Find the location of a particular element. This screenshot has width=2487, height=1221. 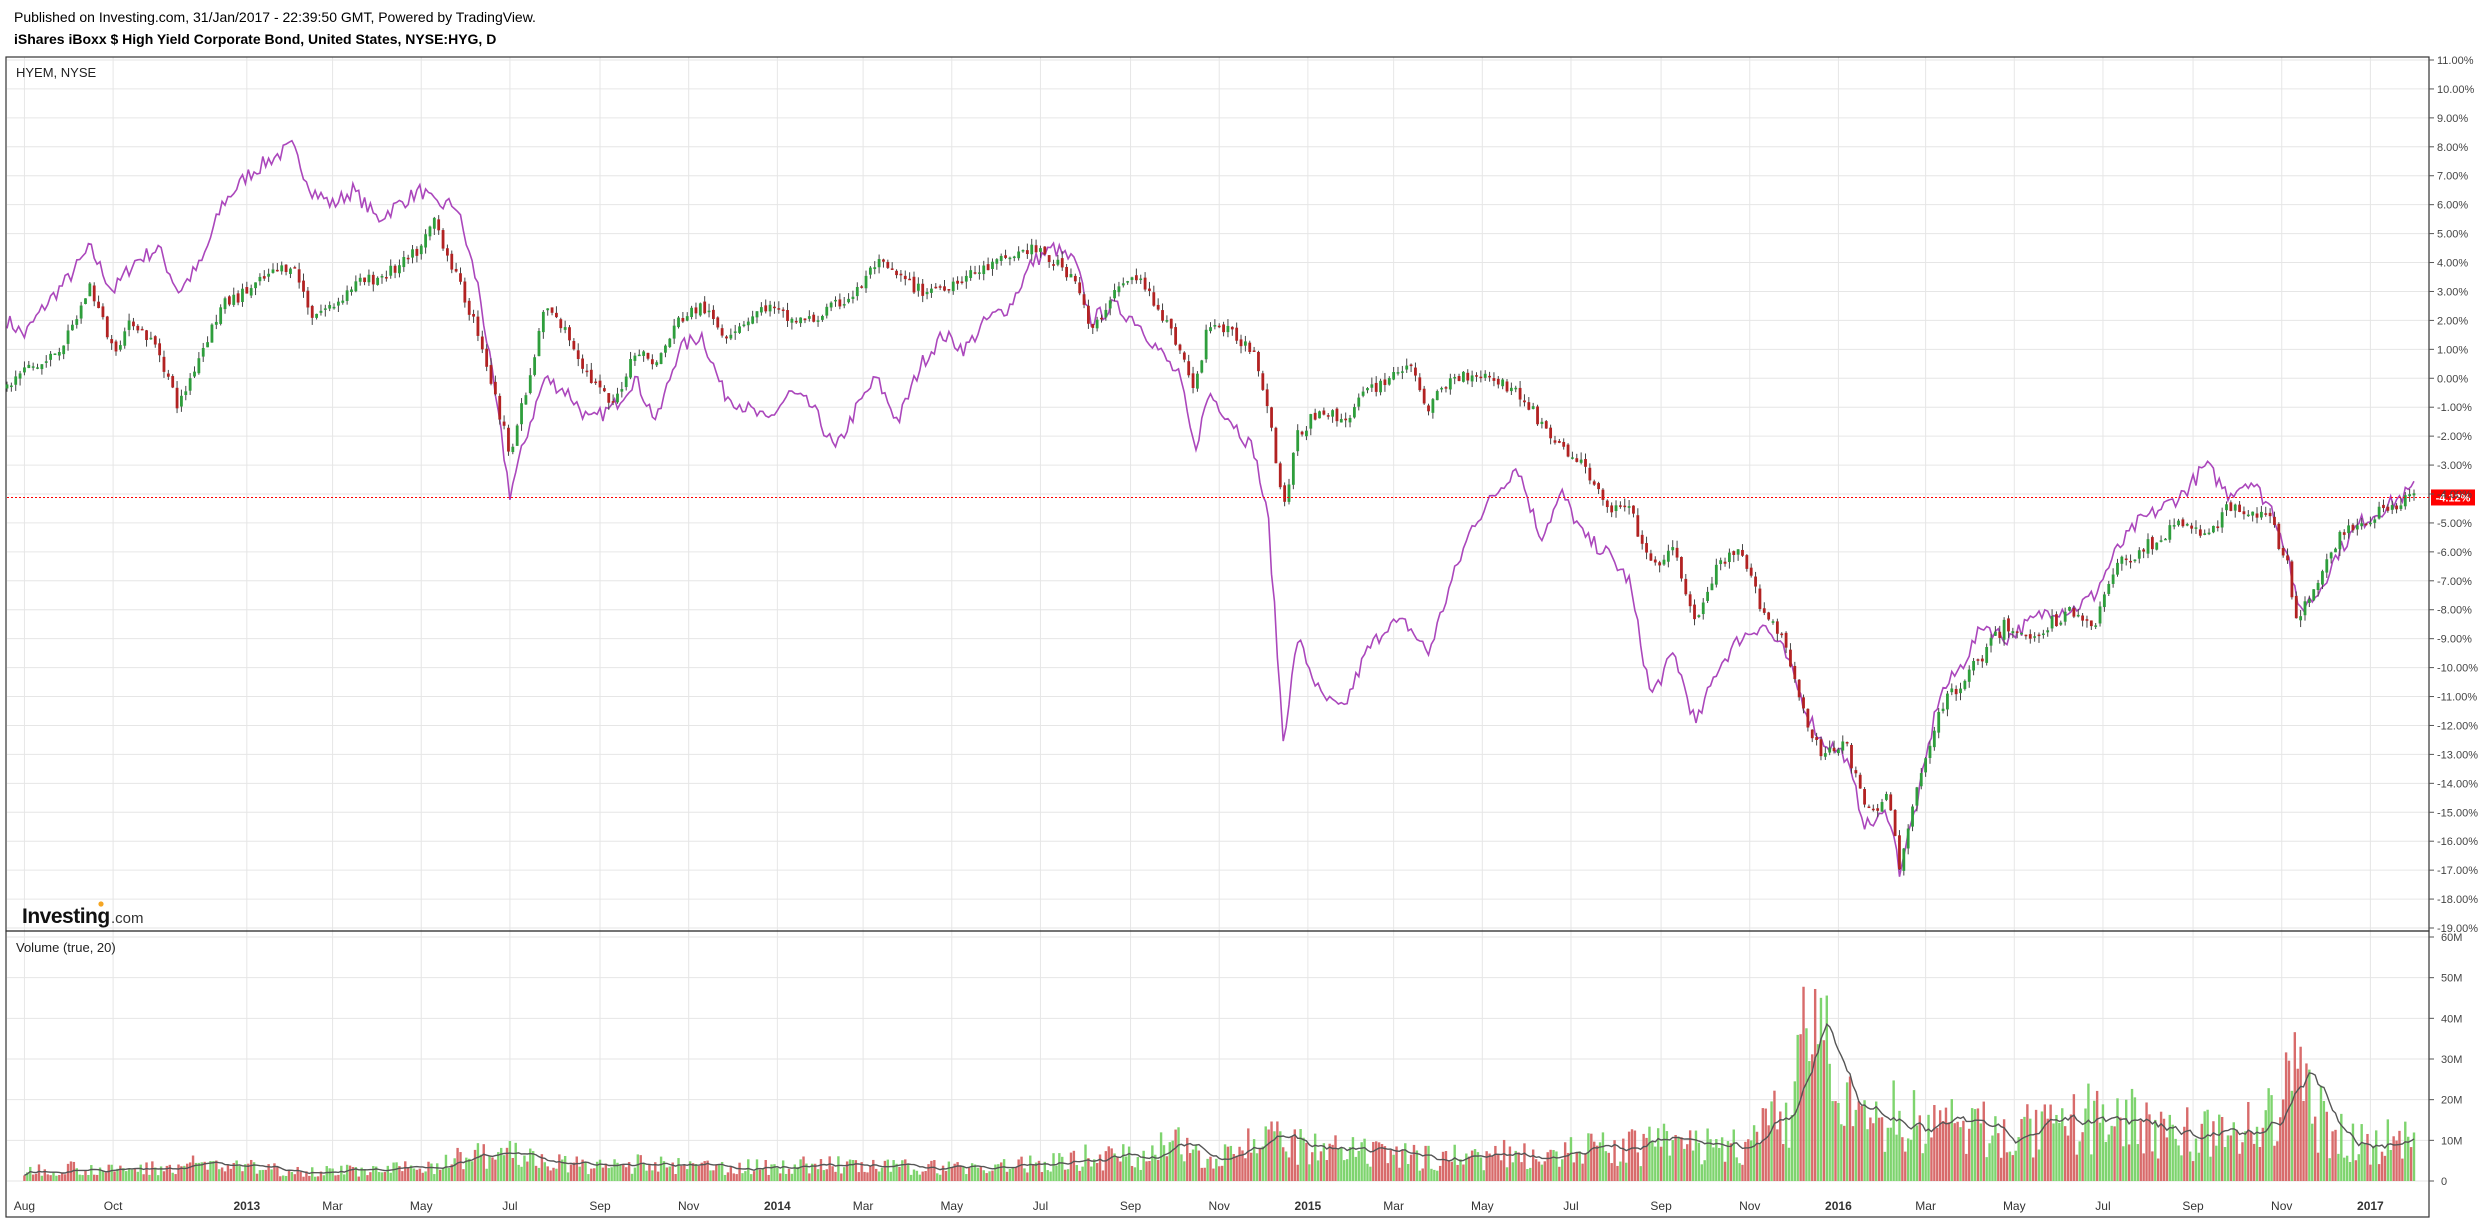

date-tick-label: Mar is located at coordinates (332, 1206).